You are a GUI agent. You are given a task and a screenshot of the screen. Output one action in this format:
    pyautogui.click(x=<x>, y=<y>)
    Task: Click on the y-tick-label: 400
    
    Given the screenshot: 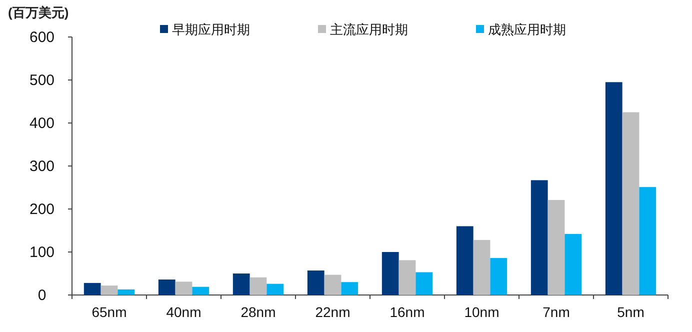 What is the action you would take?
    pyautogui.click(x=42, y=123)
    